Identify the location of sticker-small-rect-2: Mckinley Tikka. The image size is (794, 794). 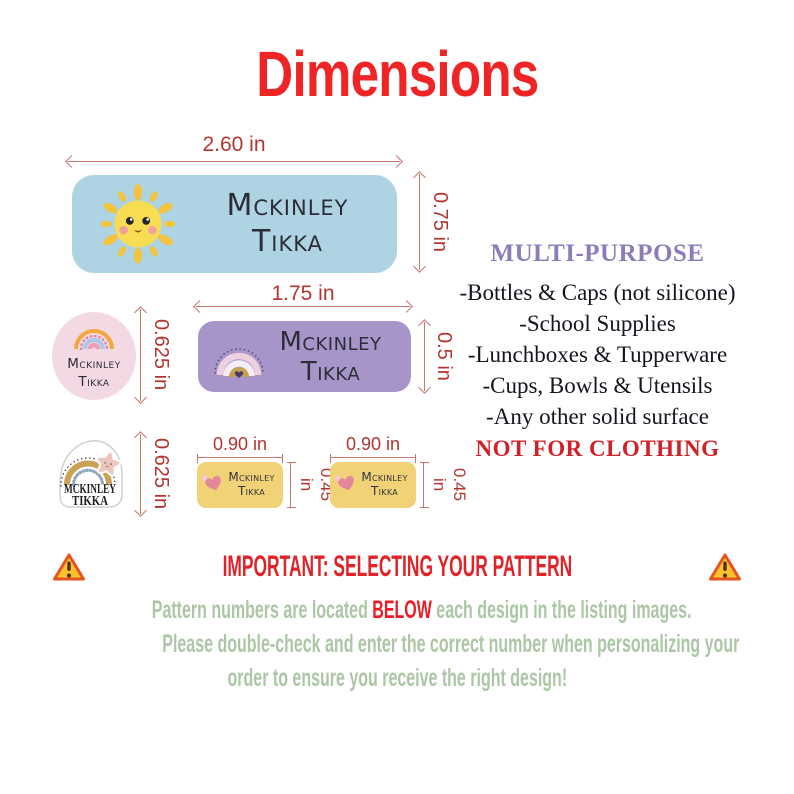
(373, 485).